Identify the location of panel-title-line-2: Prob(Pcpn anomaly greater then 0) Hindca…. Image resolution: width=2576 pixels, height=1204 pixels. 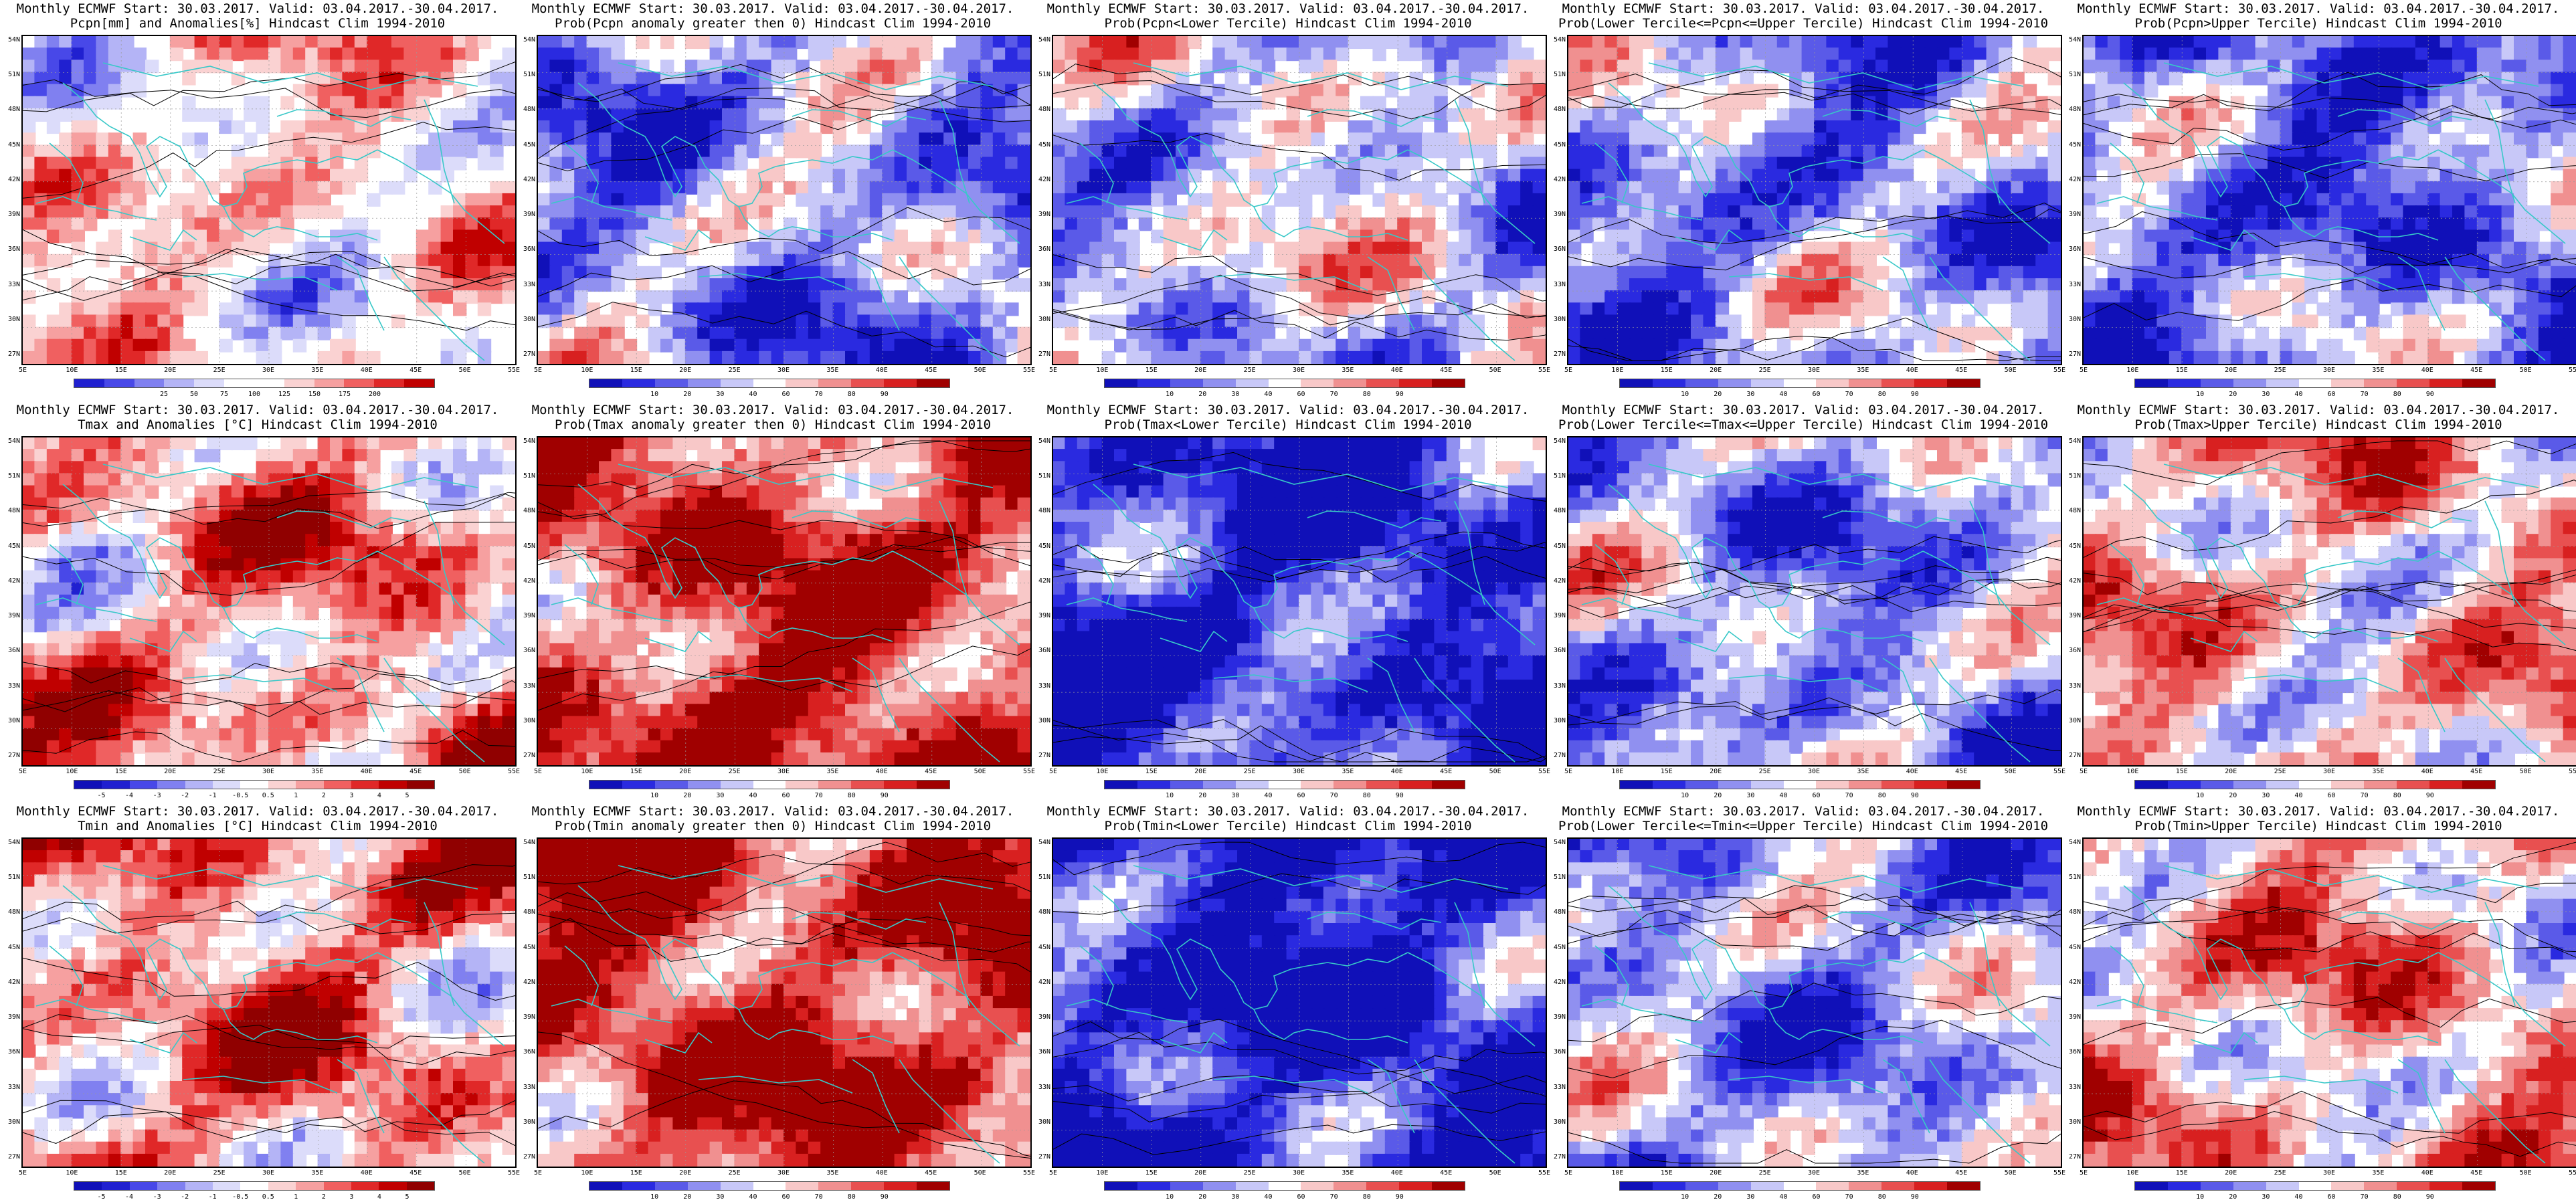
(773, 23).